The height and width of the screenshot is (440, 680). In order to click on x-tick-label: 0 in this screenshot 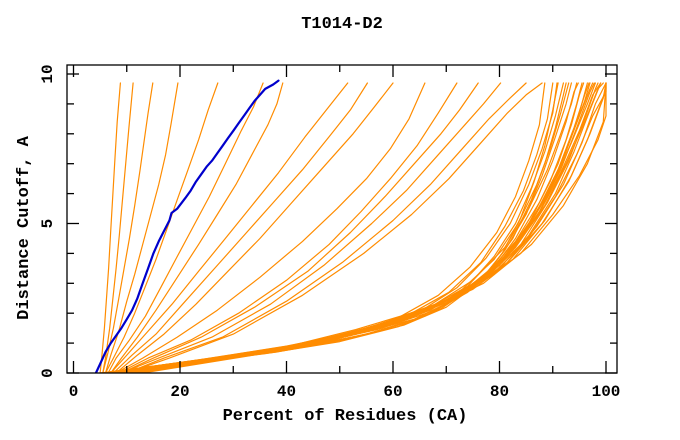, I will do `click(74, 392)`.